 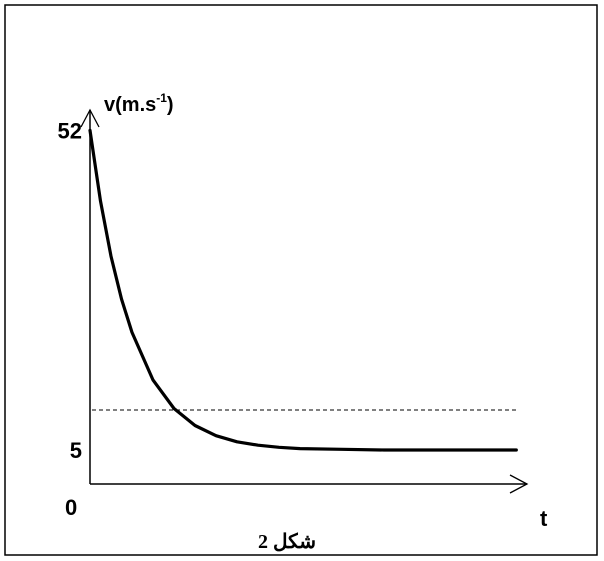 I want to click on origin-label: 0, so click(x=71, y=507).